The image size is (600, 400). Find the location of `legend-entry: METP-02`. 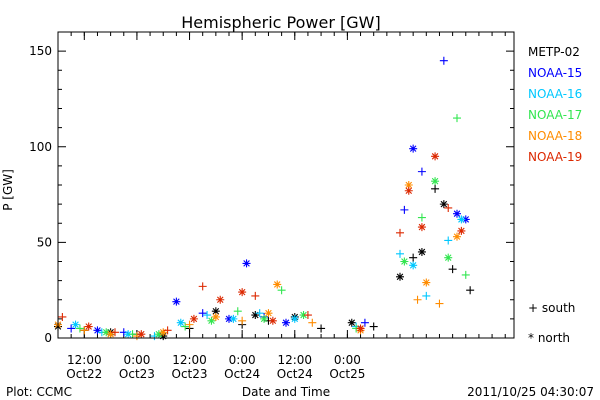

legend-entry: METP-02 is located at coordinates (554, 52).